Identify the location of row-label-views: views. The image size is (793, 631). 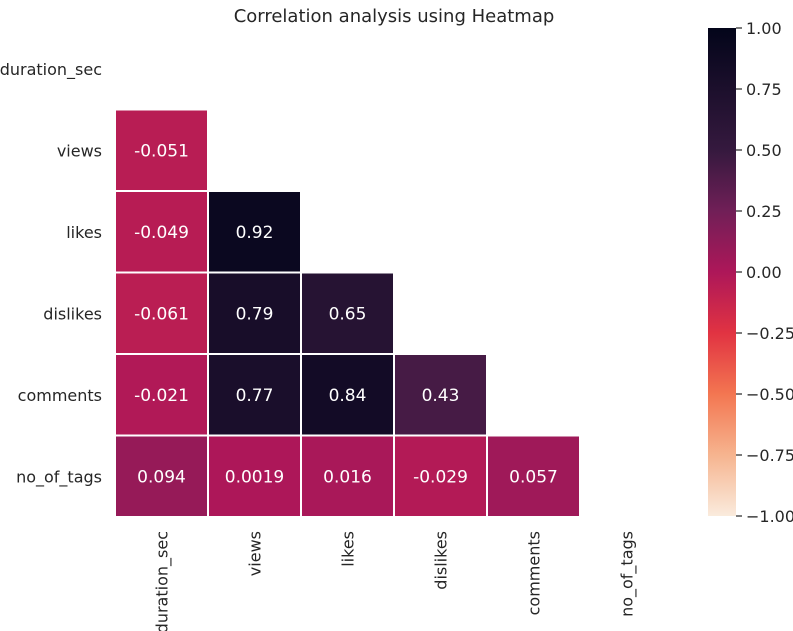
(79, 150).